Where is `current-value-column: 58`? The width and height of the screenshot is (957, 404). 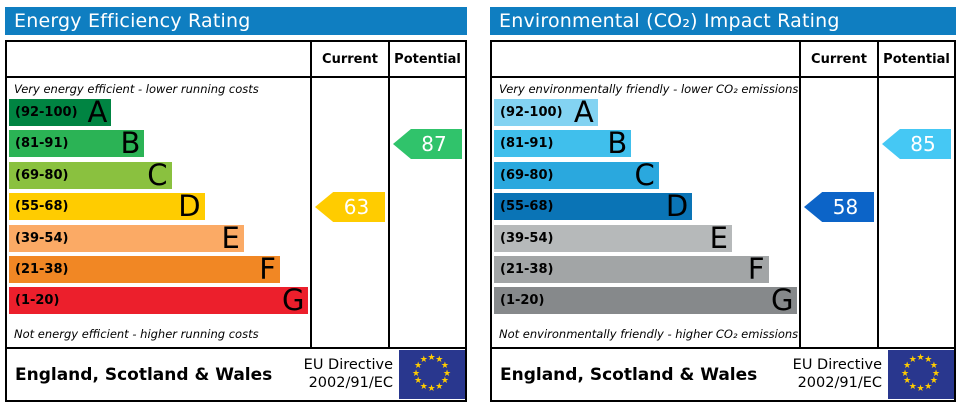
current-value-column: 58 is located at coordinates (838, 212).